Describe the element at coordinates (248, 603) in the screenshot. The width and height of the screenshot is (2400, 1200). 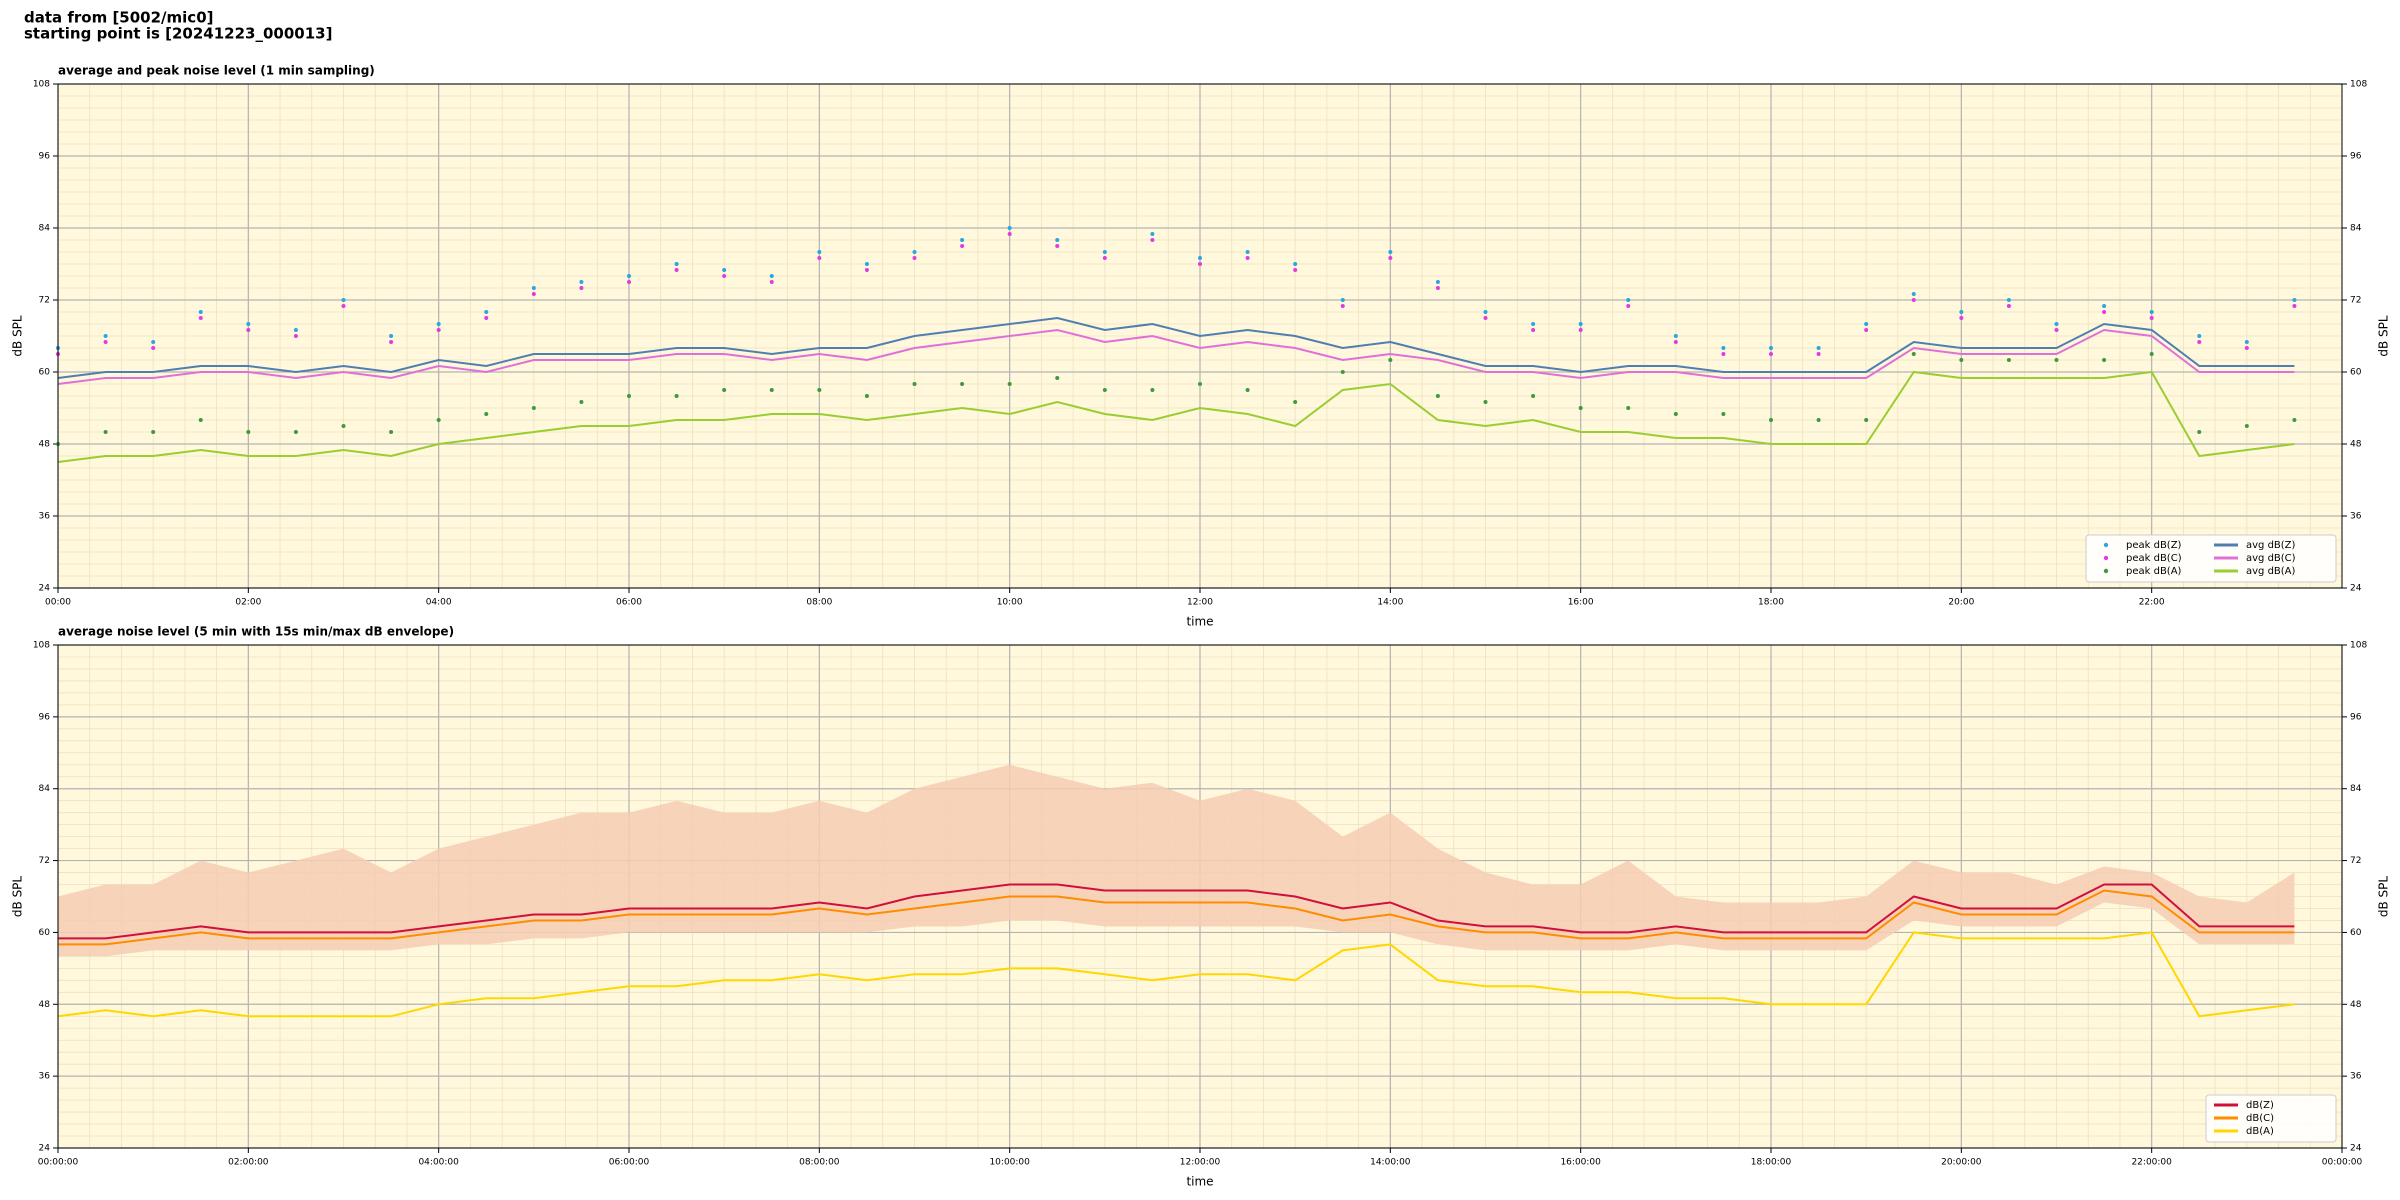
I see `x-tick-label: 02:00` at that location.